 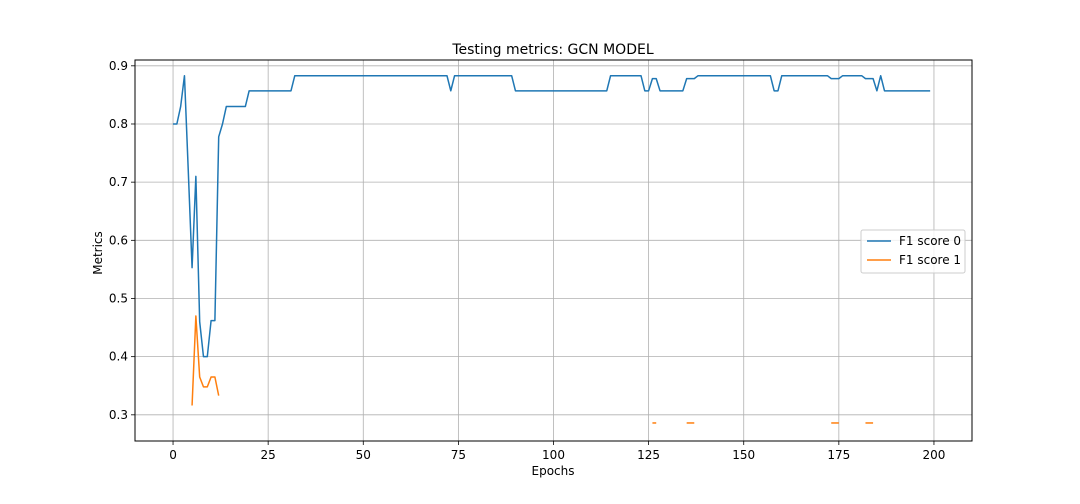 I want to click on y-tick-label: 0.7, so click(x=118, y=182).